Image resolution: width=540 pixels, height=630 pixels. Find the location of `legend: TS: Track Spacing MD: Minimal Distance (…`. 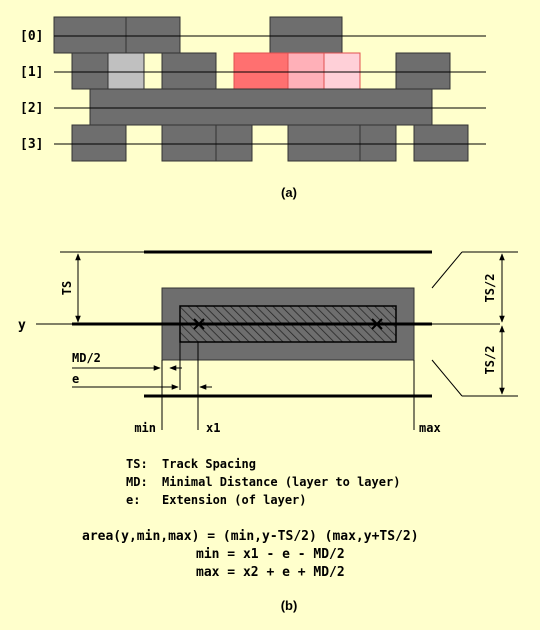

legend: TS: Track Spacing MD: Minimal Distance (… is located at coordinates (263, 482).